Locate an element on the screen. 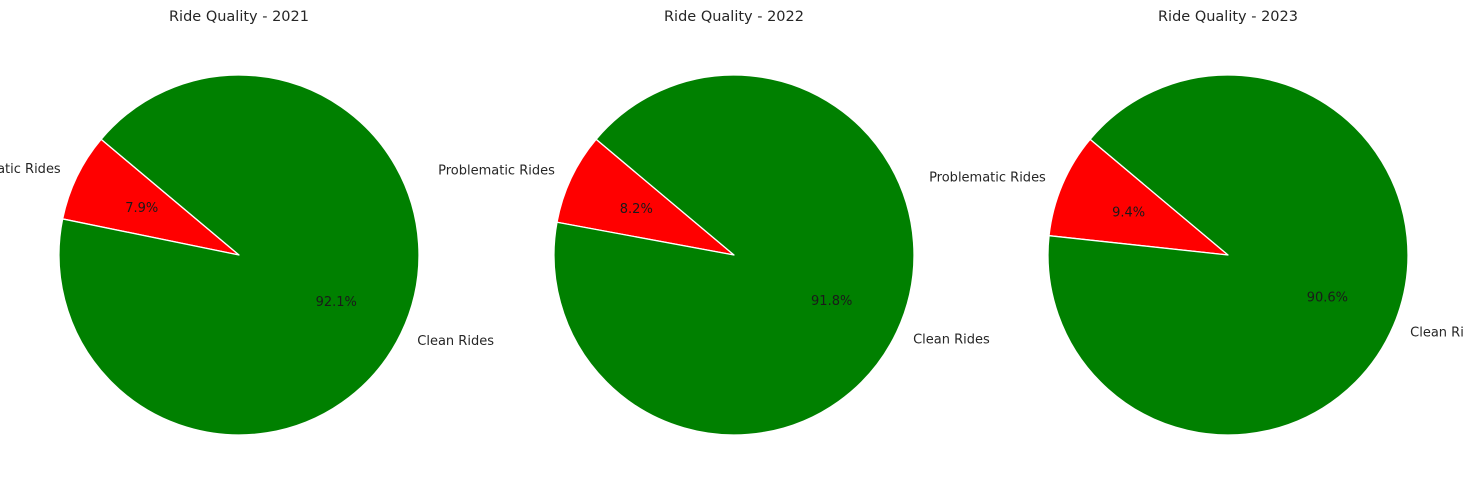 The height and width of the screenshot is (491, 1463). slice-percent-clean-rides: 91.8% is located at coordinates (831, 301).